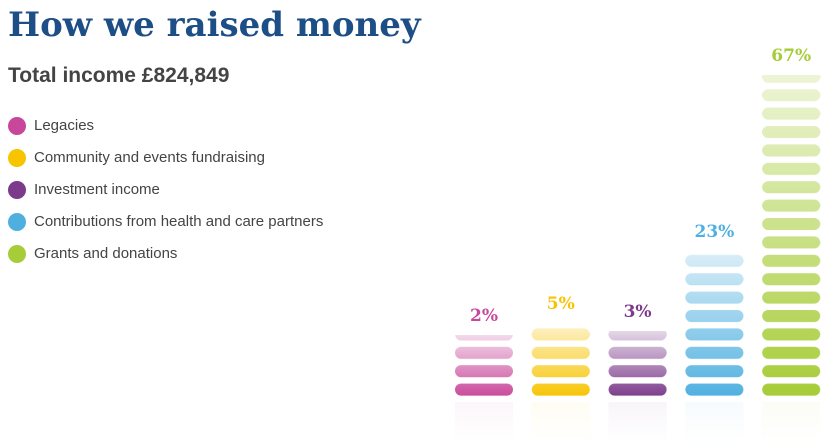 The width and height of the screenshot is (835, 442). What do you see at coordinates (714, 232) in the screenshot?
I see `value-label: 23%` at bounding box center [714, 232].